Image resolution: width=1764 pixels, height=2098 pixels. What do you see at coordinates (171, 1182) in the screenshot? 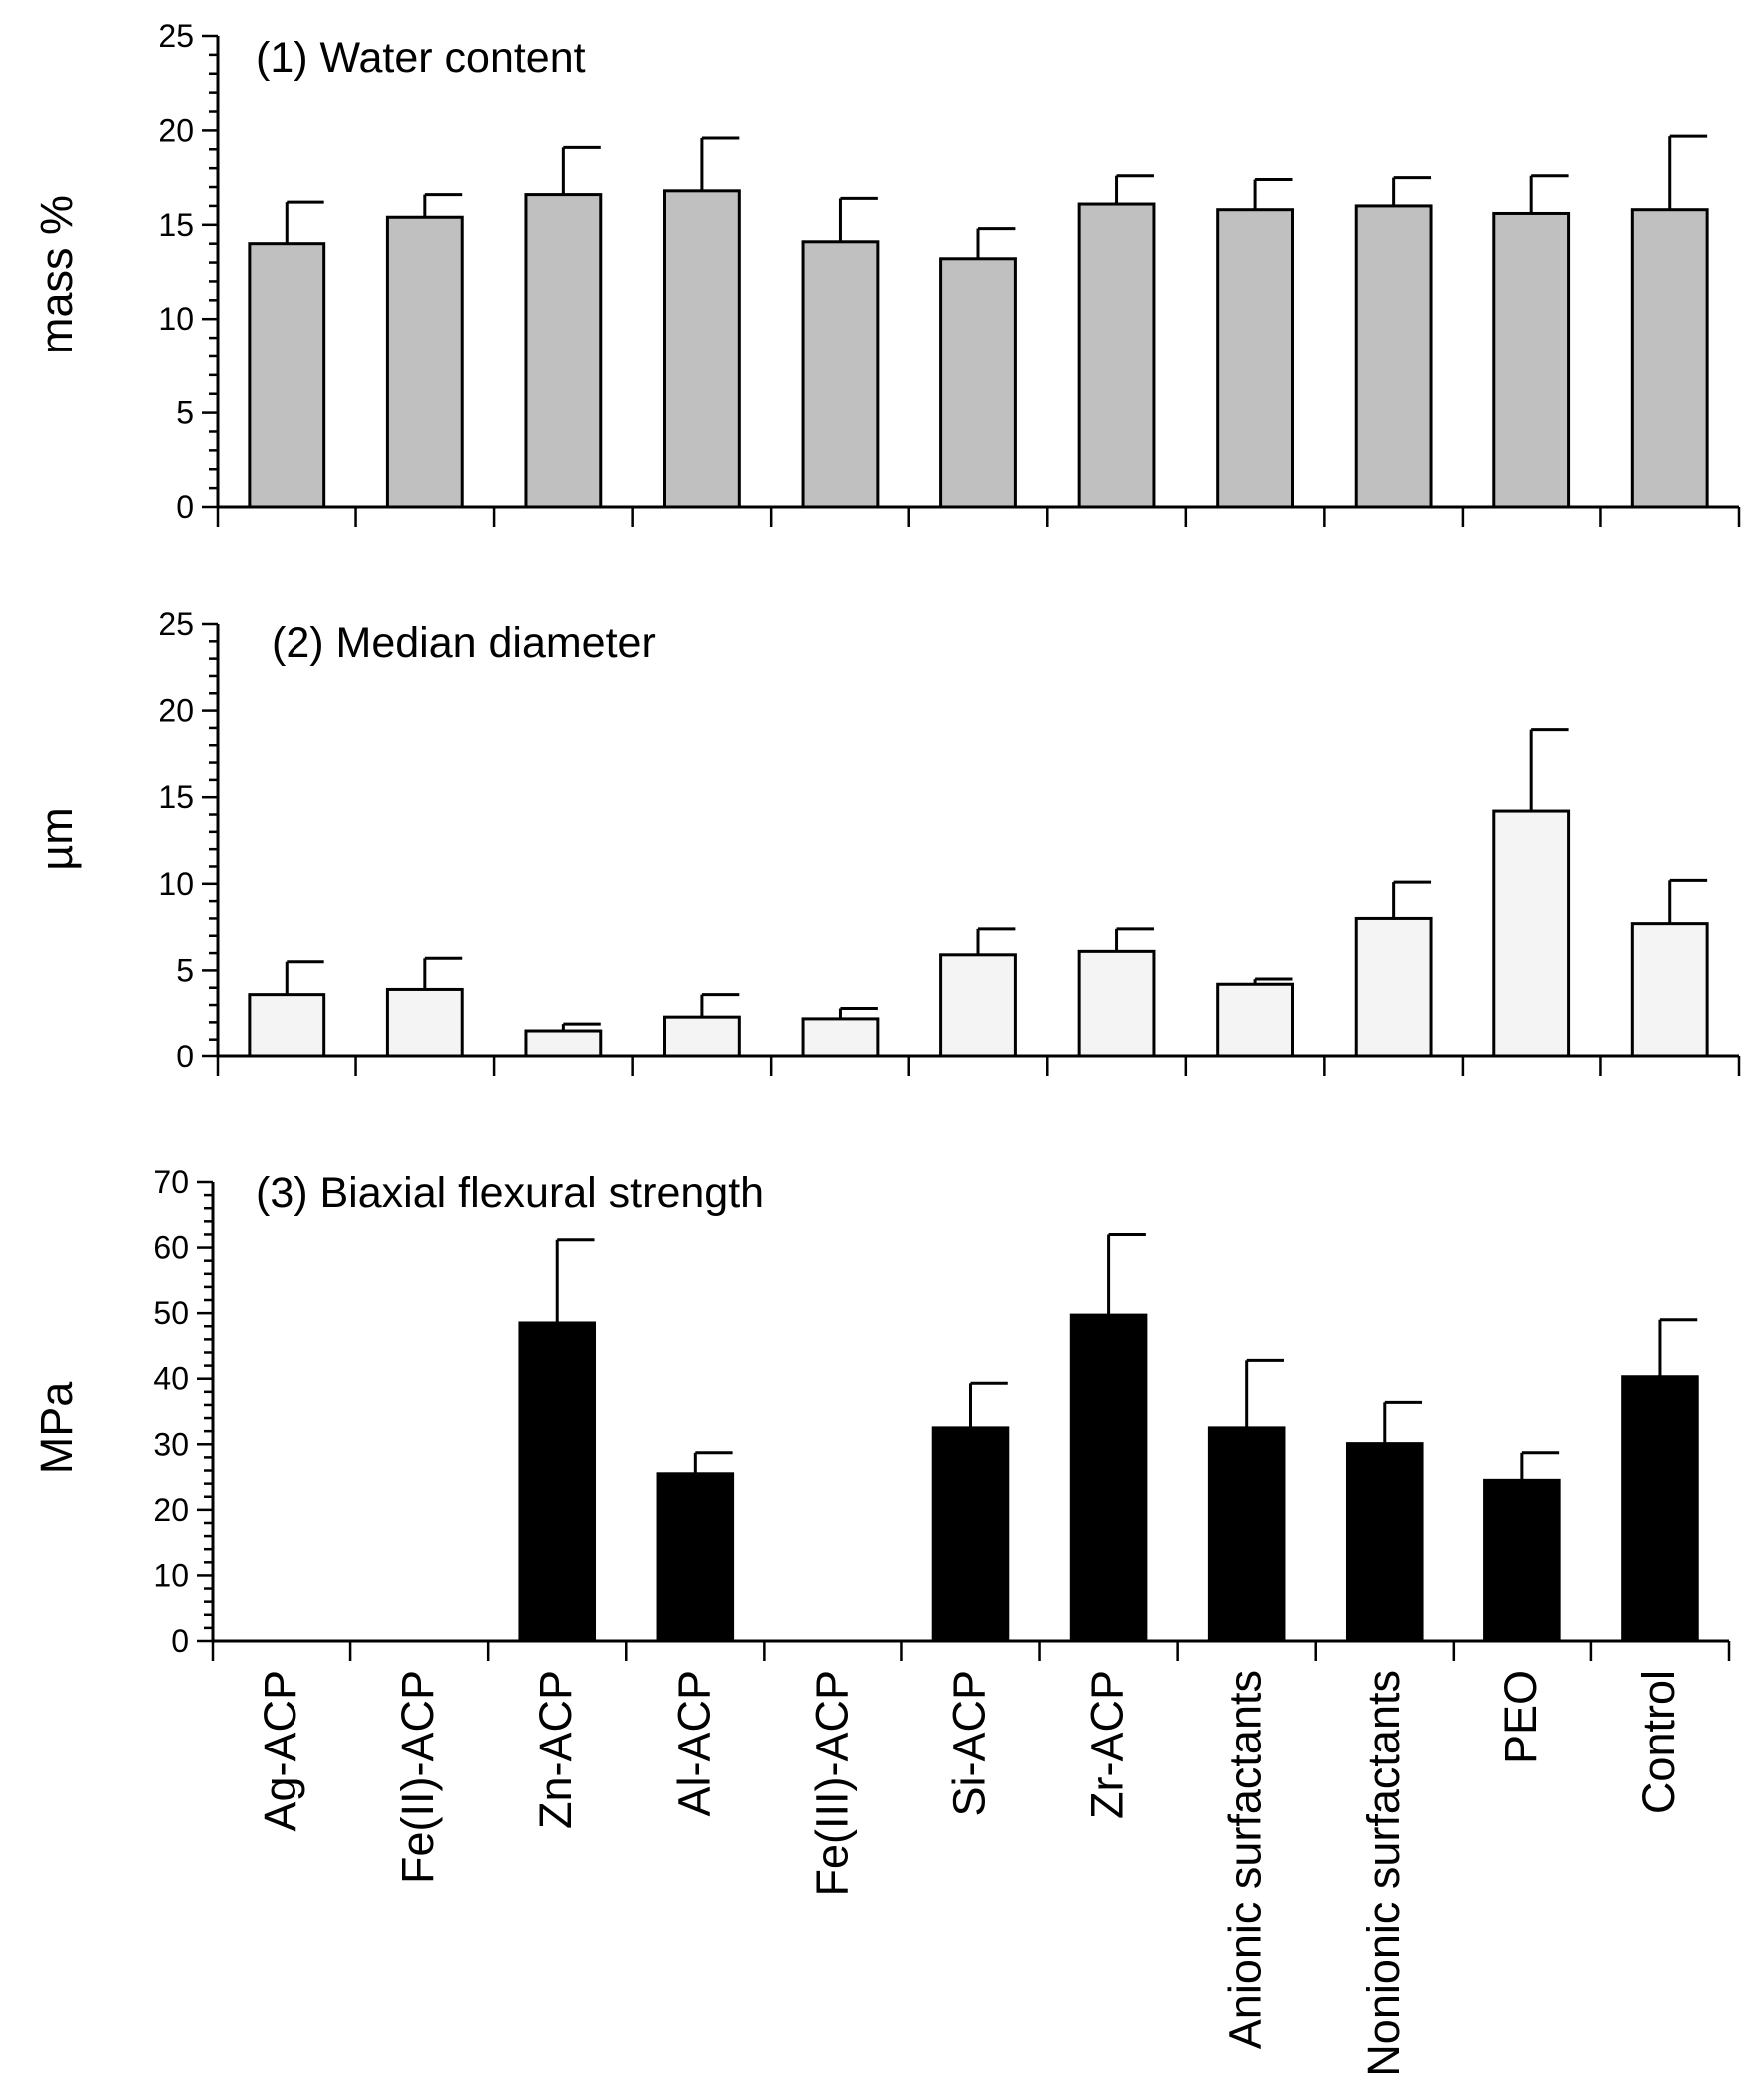
I see `y-tick-label: 70` at bounding box center [171, 1182].